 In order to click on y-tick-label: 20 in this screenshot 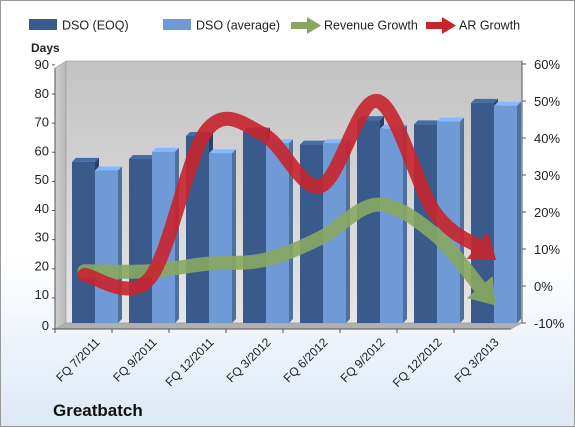, I will do `click(42, 265)`.